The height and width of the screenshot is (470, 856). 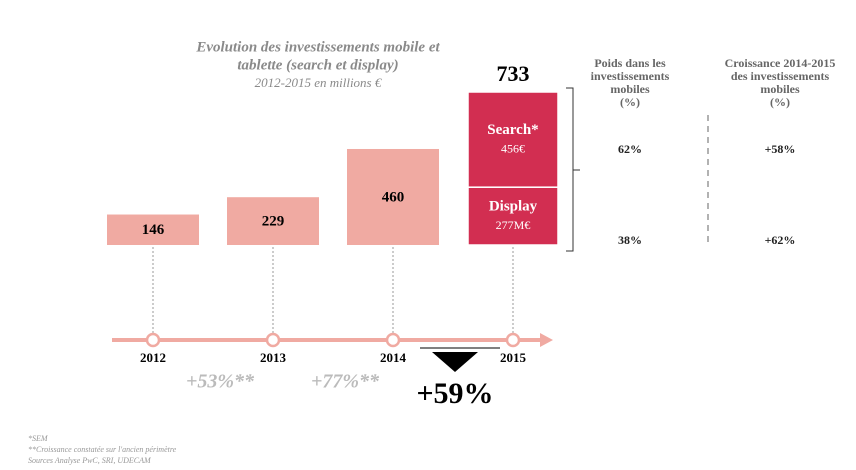 What do you see at coordinates (319, 82) in the screenshot?
I see `chart-subtitle: 2012-2015 en millions €` at bounding box center [319, 82].